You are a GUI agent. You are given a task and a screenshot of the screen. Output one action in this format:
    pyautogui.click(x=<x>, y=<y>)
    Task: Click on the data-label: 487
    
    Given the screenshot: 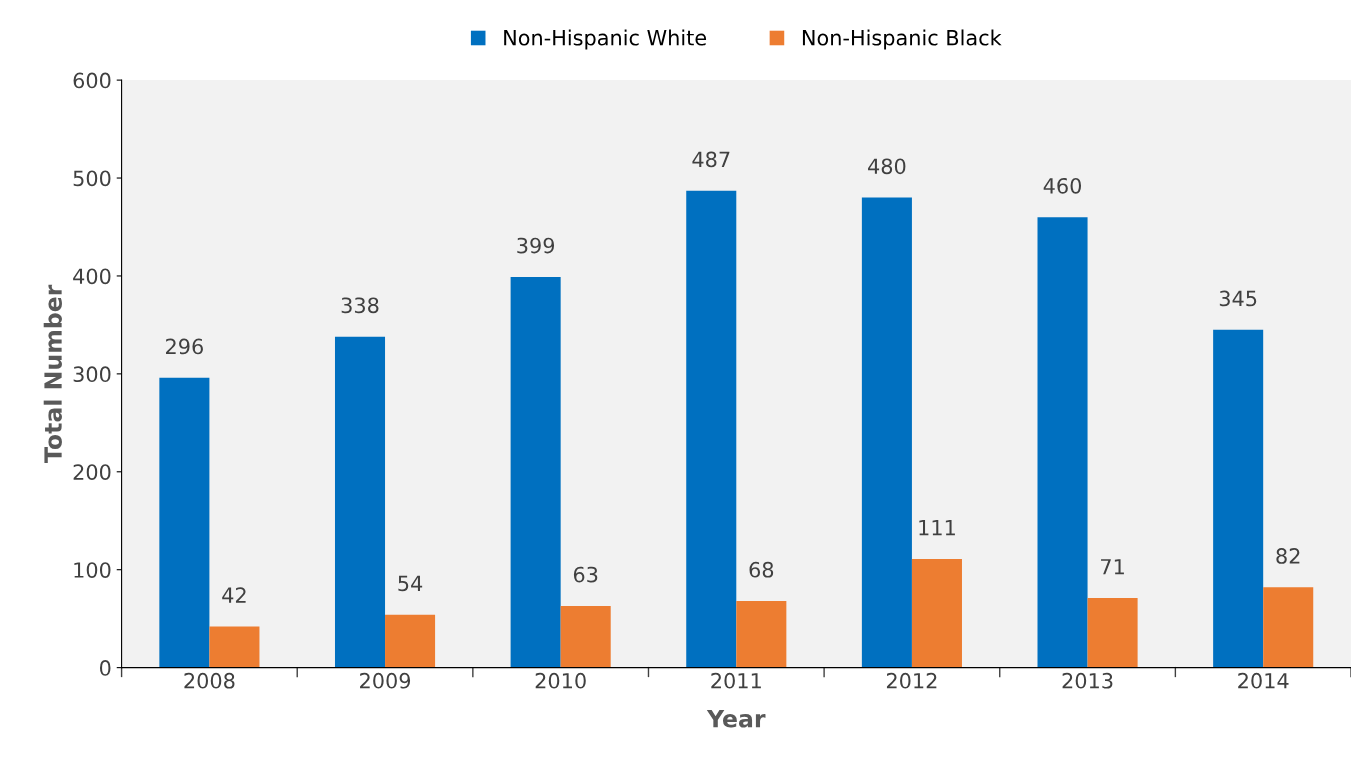 What is the action you would take?
    pyautogui.click(x=711, y=159)
    